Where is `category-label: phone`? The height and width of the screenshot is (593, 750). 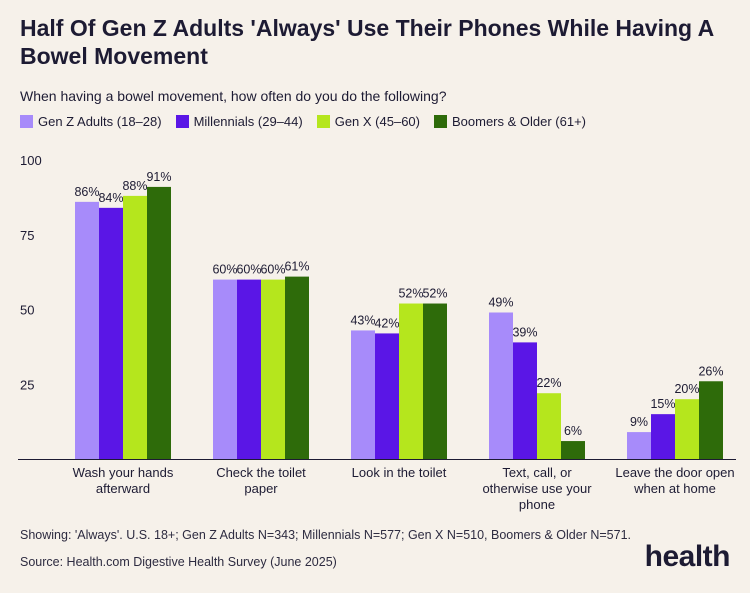
category-label: phone is located at coordinates (537, 504).